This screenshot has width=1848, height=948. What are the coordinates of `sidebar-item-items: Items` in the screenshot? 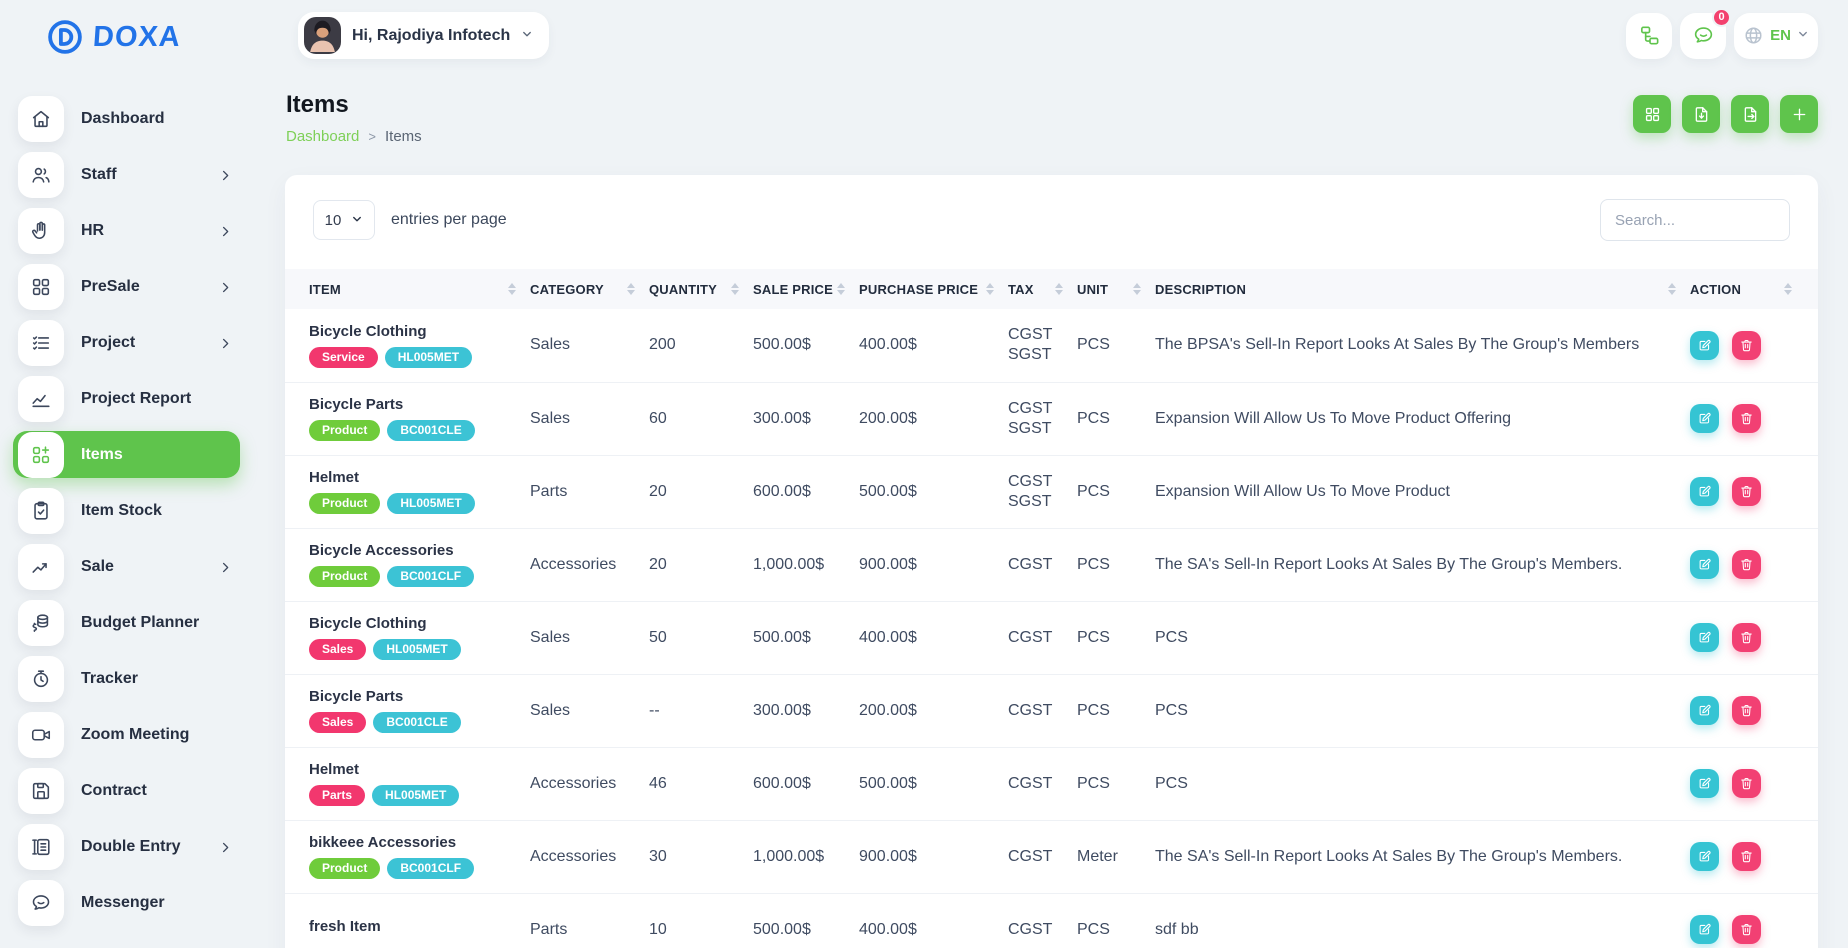 It's located at (131, 455).